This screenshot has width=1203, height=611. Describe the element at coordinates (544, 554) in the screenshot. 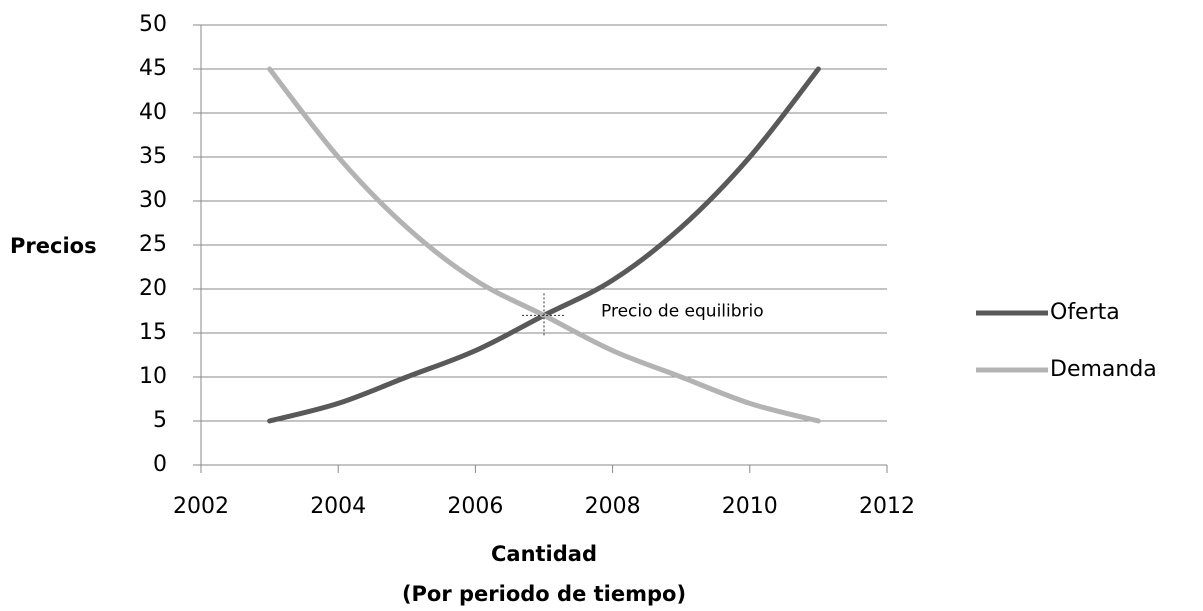

I see `x-axis-label: Cantidad` at that location.